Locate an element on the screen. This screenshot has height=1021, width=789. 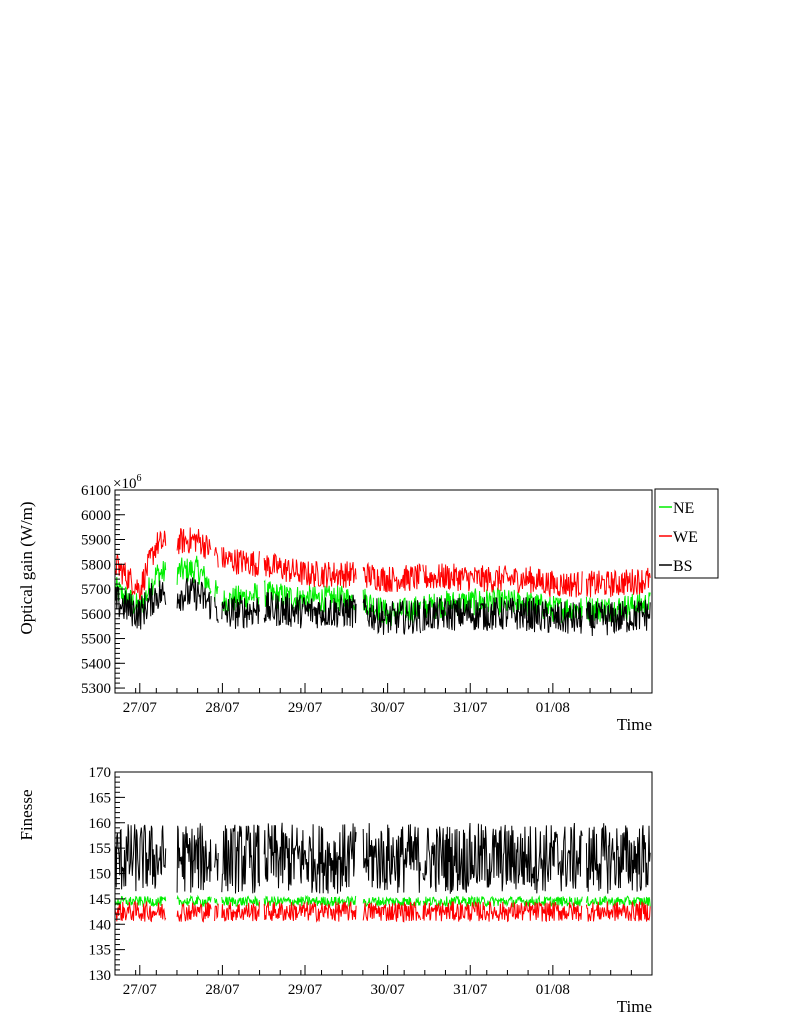
legend: NE WE BS is located at coordinates (686, 533).